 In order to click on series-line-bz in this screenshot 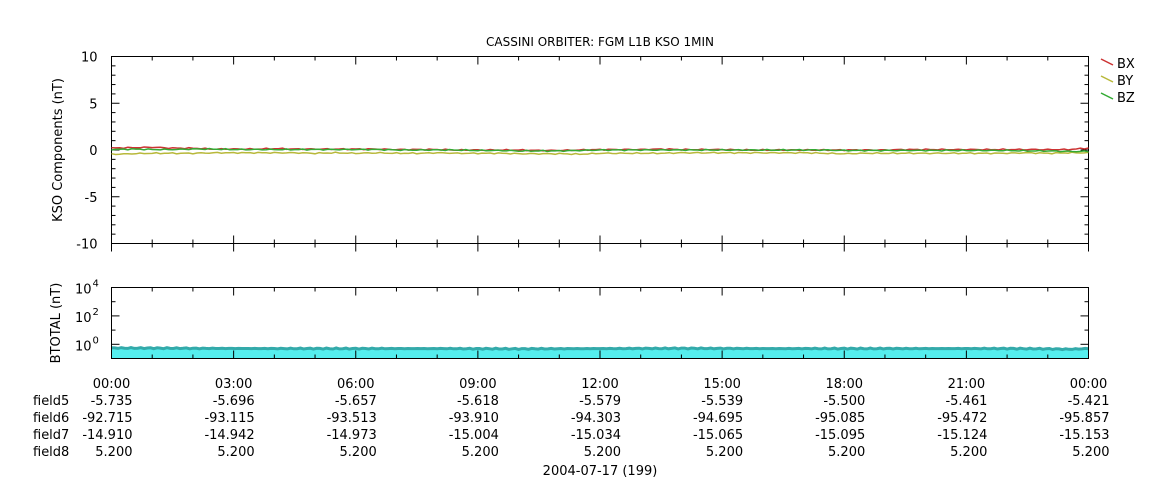, I will do `click(600, 150)`.